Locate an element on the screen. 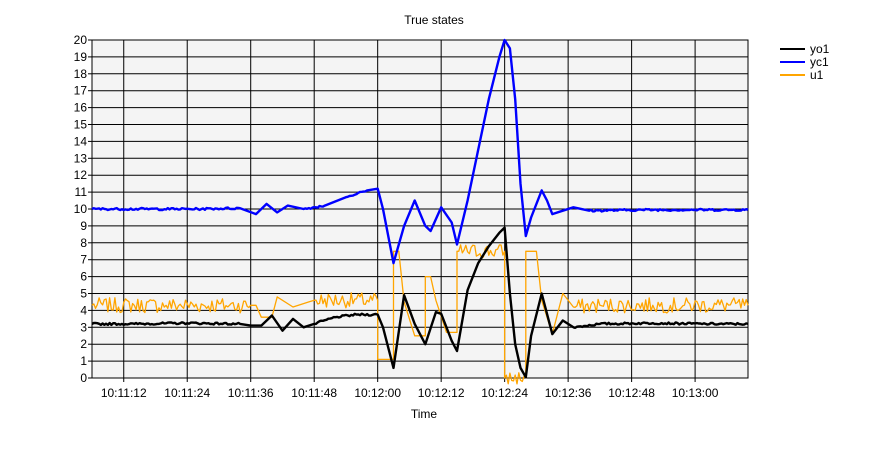 The height and width of the screenshot is (456, 870). y-tick-label: 4 is located at coordinates (83, 310).